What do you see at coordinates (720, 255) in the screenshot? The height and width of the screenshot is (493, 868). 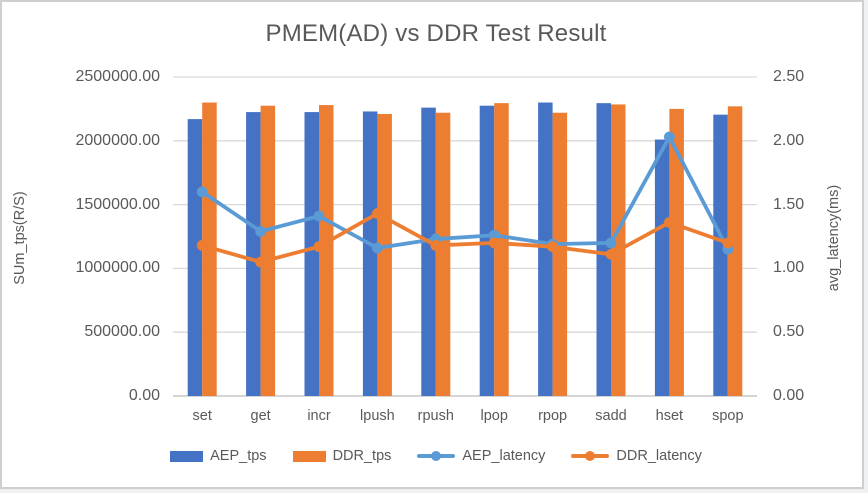 I see `bar-AEP_tps-spop` at bounding box center [720, 255].